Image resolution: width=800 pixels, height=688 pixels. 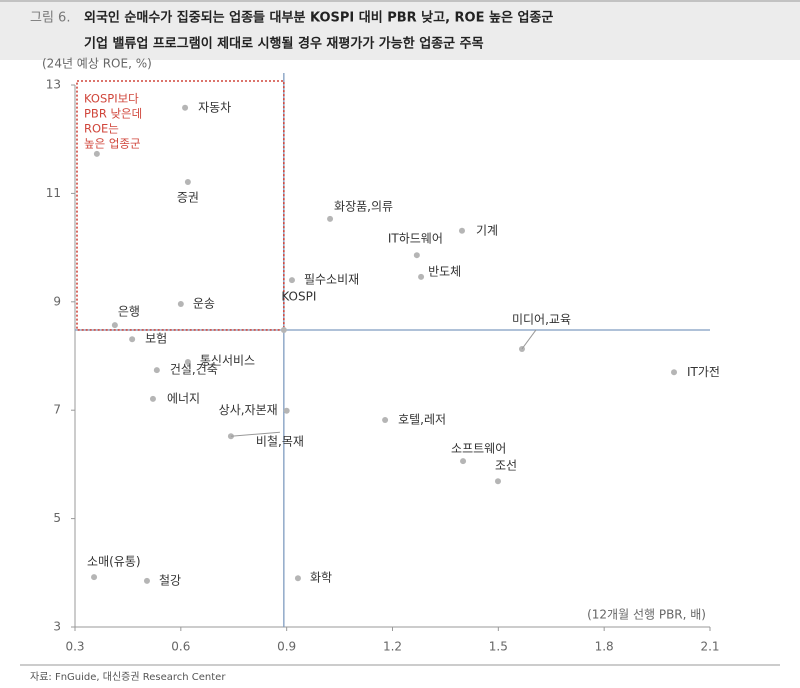 What do you see at coordinates (128, 677) in the screenshot?
I see `source: 자료: FnGuide, 대신증권 Research Center` at bounding box center [128, 677].